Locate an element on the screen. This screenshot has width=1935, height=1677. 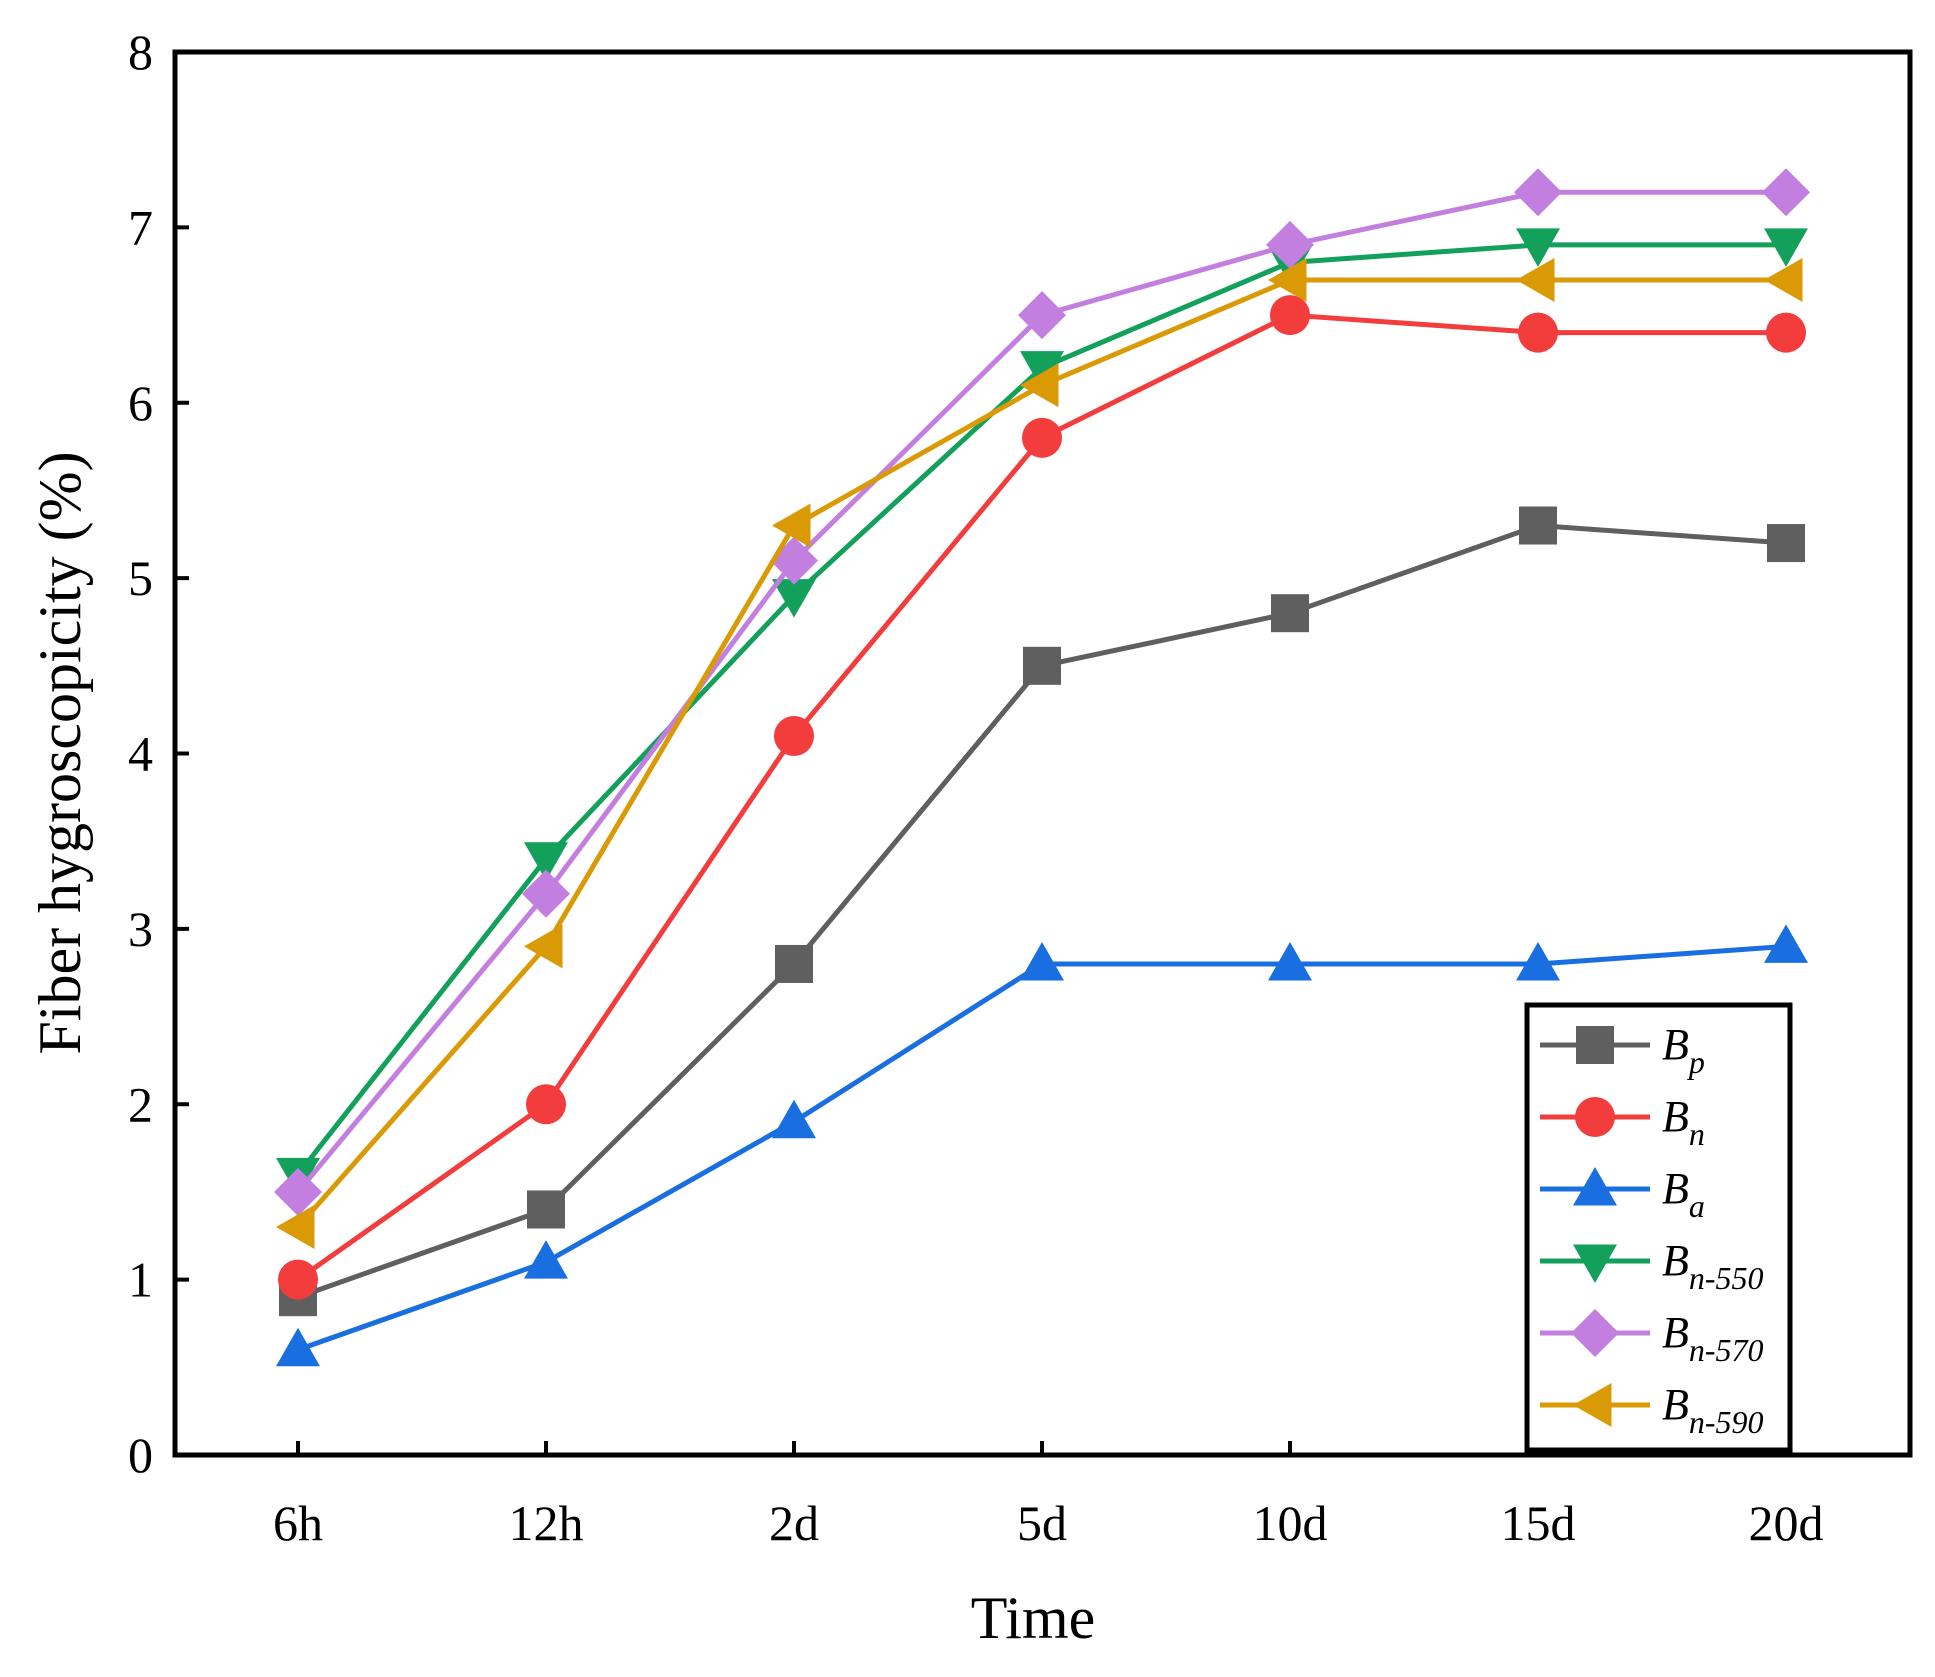
y-tick-label: 0 is located at coordinates (140, 1455).